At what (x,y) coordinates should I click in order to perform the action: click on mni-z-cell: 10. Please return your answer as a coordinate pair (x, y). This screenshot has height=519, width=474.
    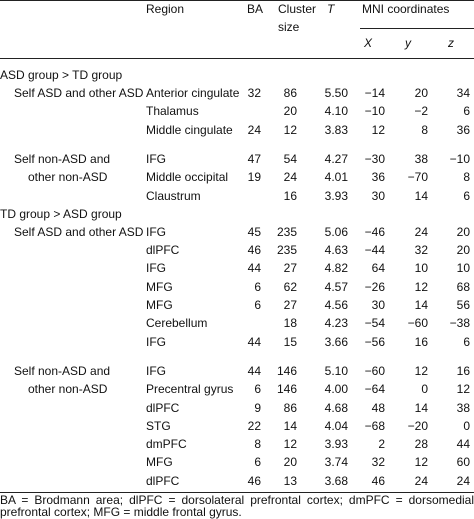
    Looking at the image, I should click on (463, 268).